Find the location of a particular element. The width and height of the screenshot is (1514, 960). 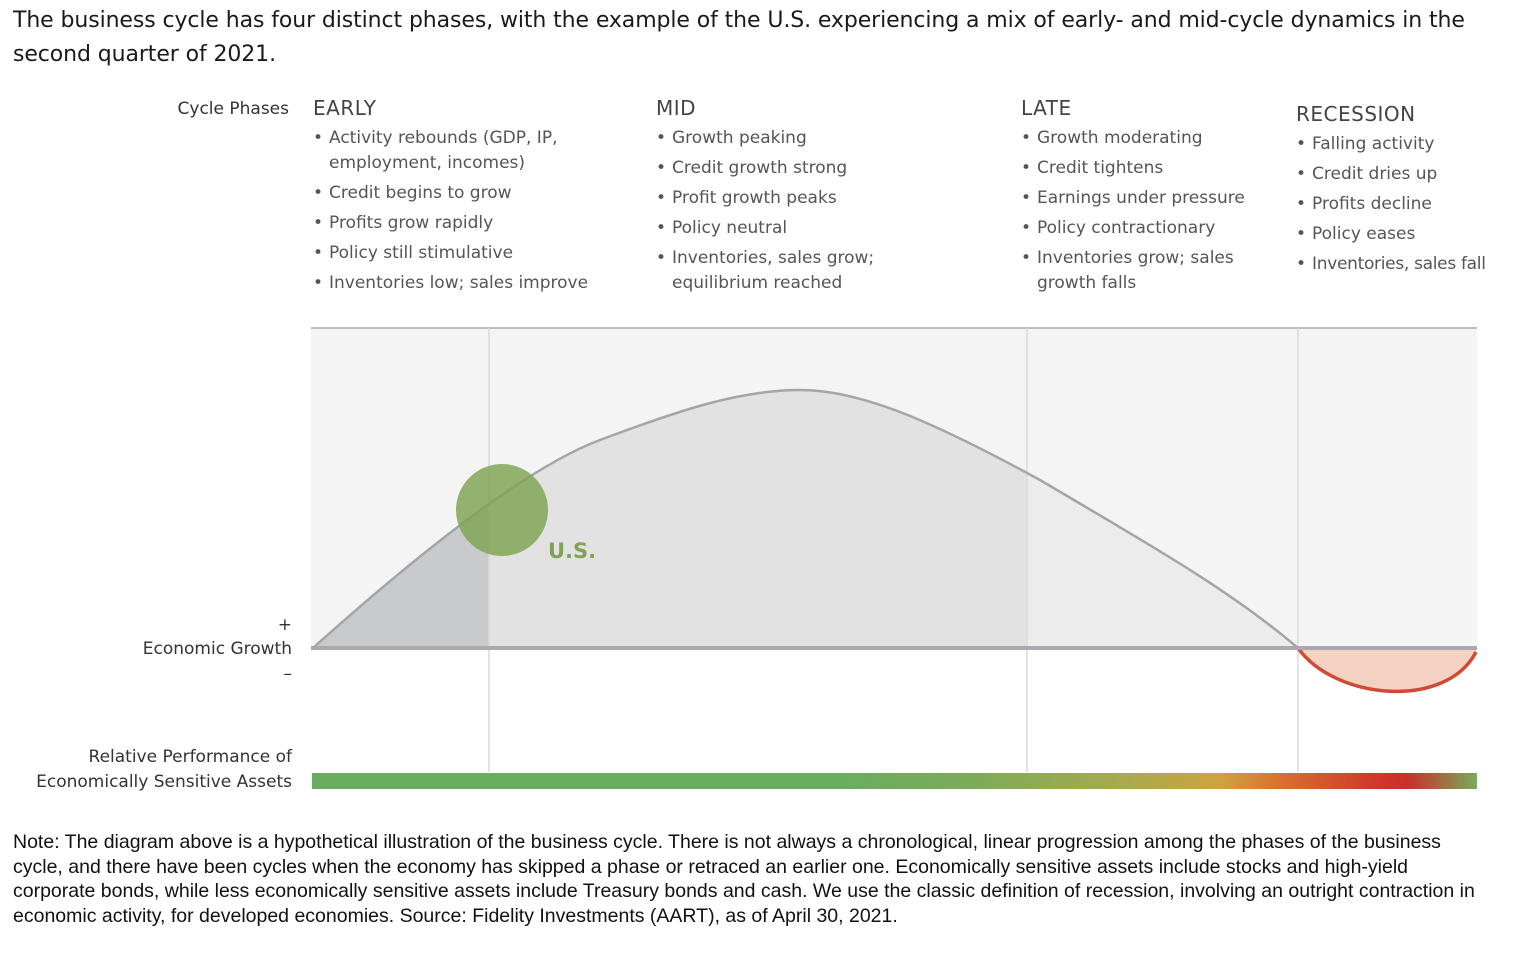

list-item: Earnings under pressure is located at coordinates (1151, 198).